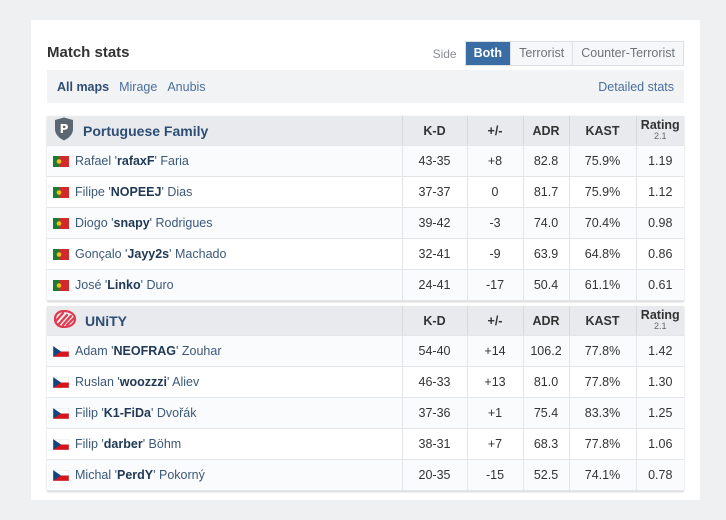 The height and width of the screenshot is (520, 726). Describe the element at coordinates (541, 53) in the screenshot. I see `side-option-terrorist: Terrorist` at that location.